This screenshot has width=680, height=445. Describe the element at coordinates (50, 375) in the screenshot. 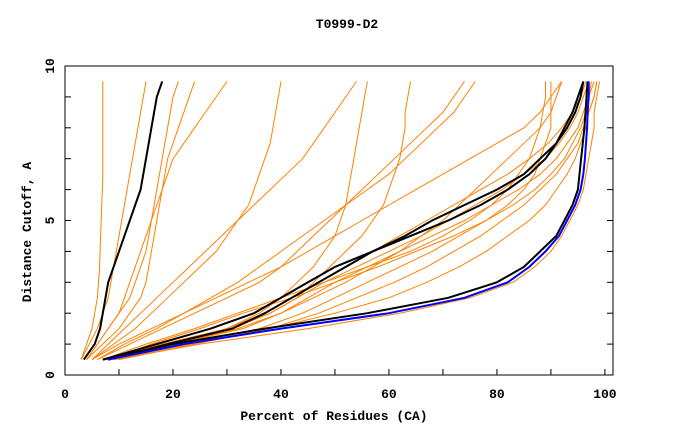

I see `y-tick-label: 0` at that location.